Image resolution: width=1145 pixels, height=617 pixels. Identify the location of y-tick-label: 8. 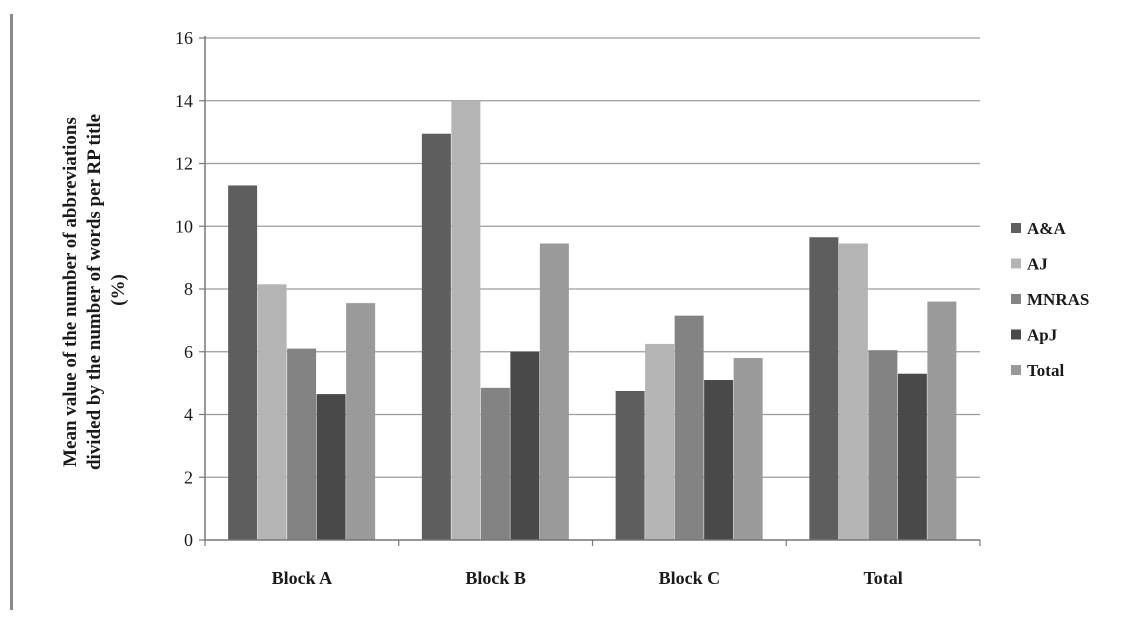
(188, 289).